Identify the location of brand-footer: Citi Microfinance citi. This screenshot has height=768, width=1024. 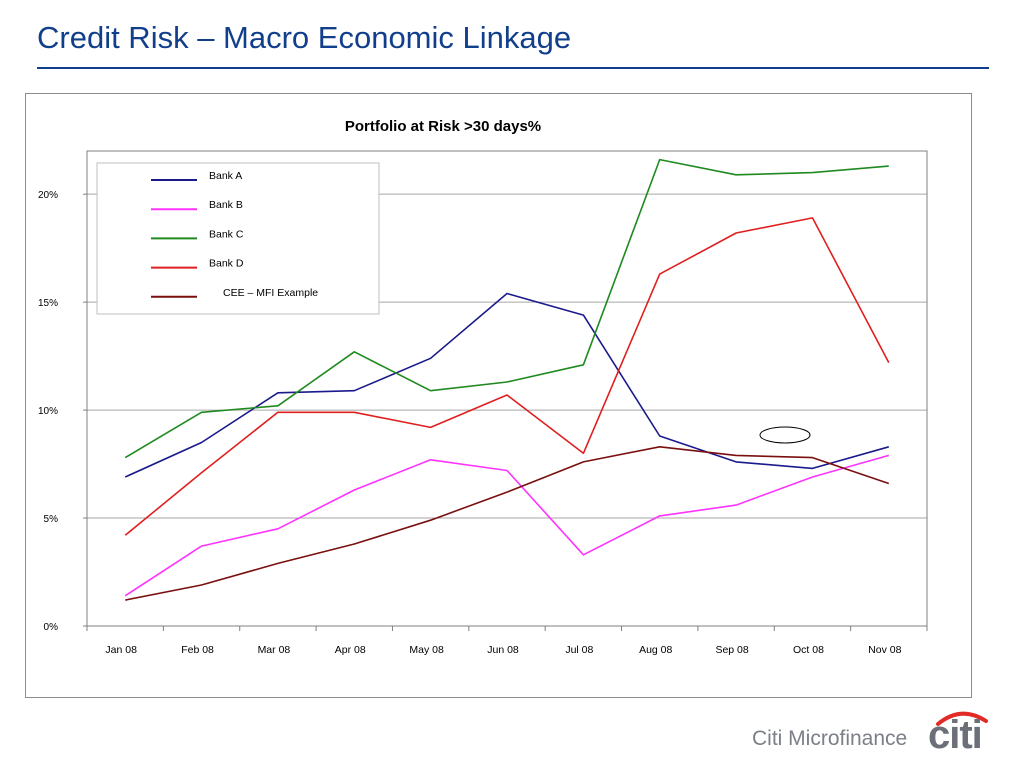
(877, 732).